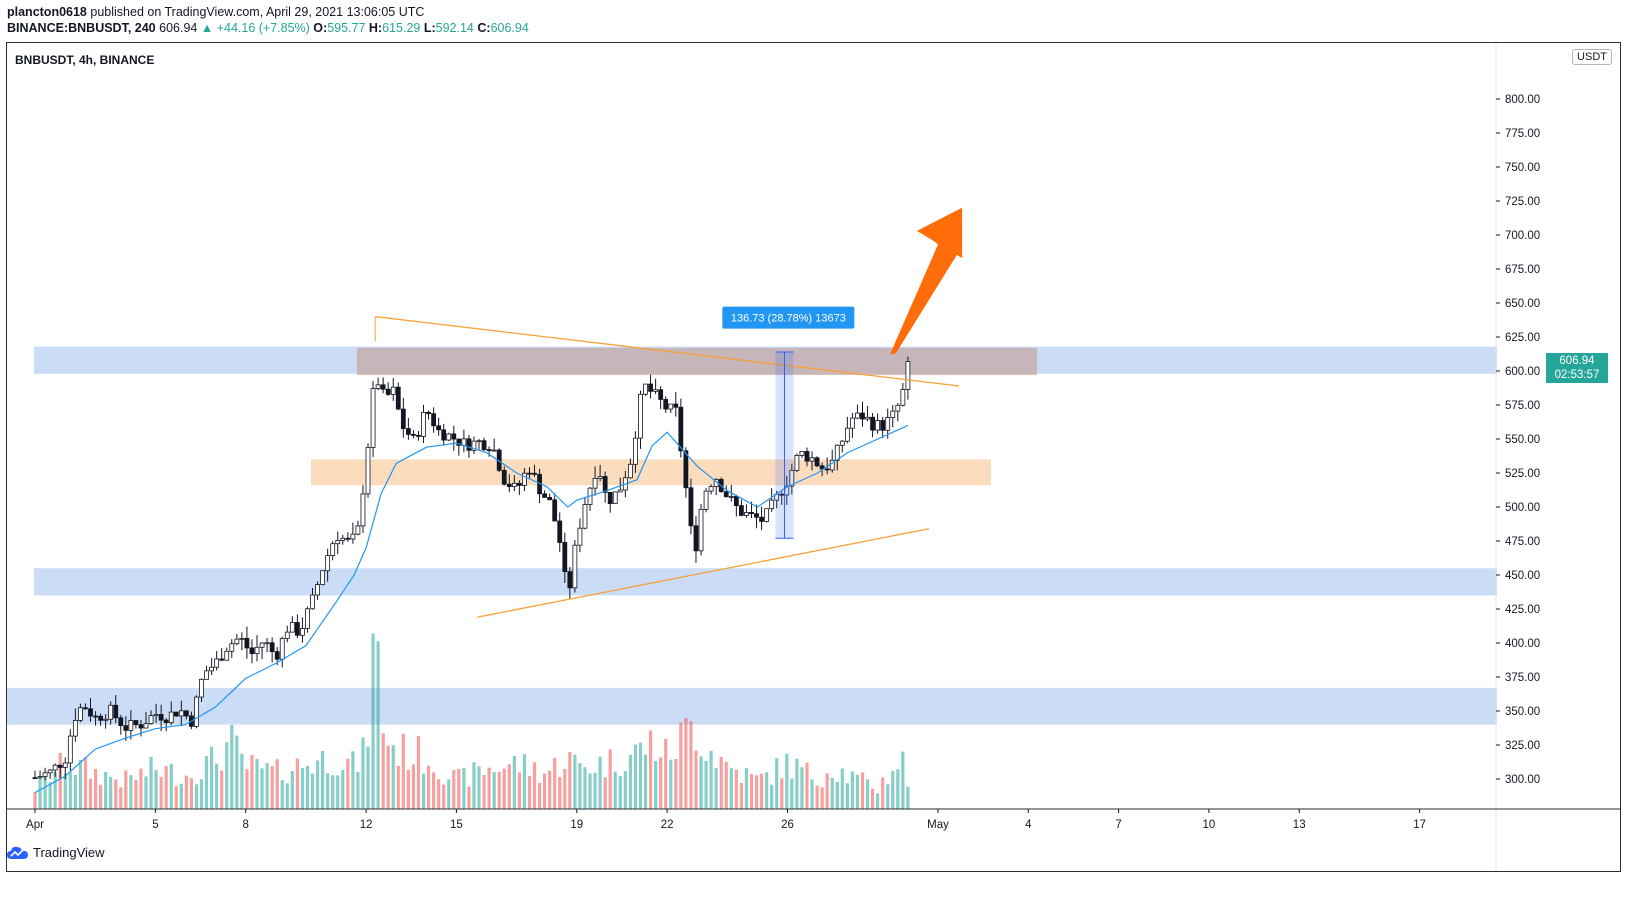  What do you see at coordinates (1522, 338) in the screenshot?
I see `price-tick-label: 625.00` at bounding box center [1522, 338].